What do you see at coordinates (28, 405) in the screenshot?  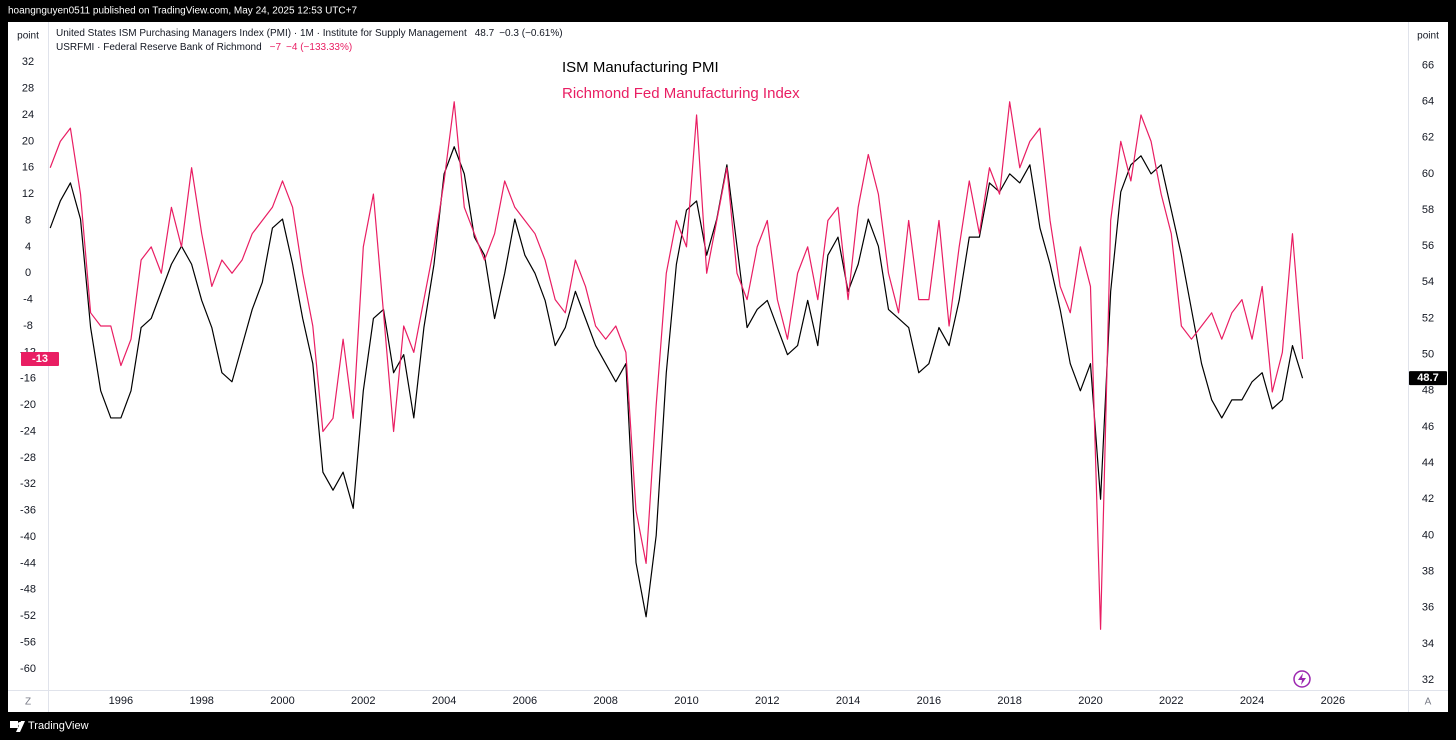 I see `y-tick-label: -20` at bounding box center [28, 405].